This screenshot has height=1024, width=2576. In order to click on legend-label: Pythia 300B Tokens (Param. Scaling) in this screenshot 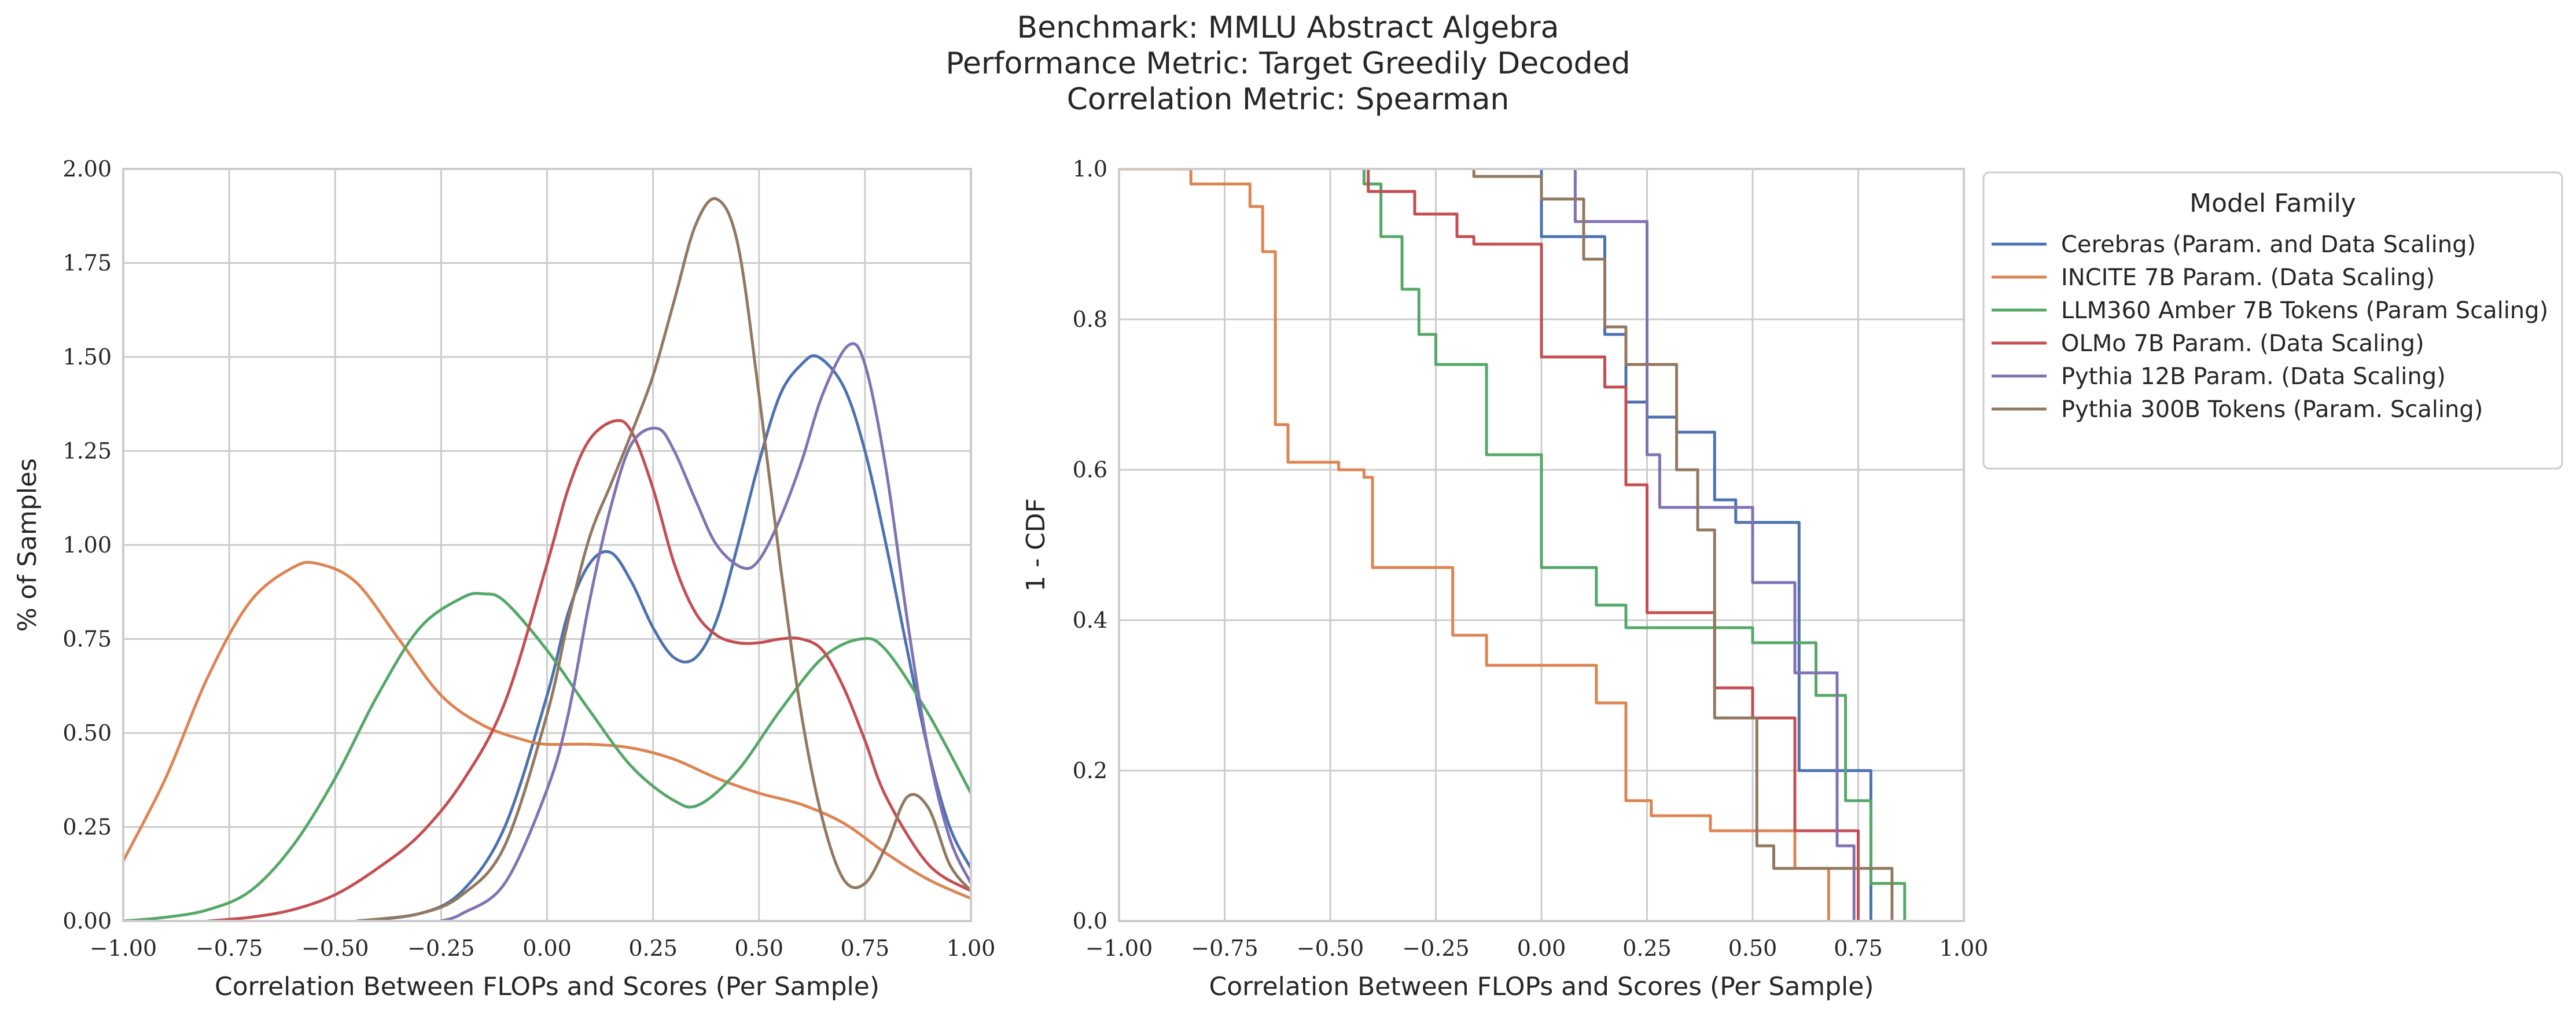, I will do `click(2272, 409)`.